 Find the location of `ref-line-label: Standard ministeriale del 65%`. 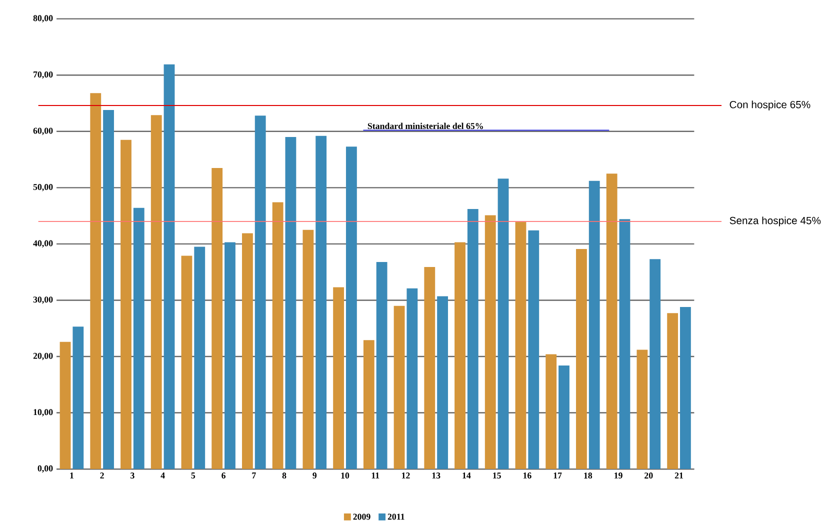

ref-line-label: Standard ministeriale del 65% is located at coordinates (425, 126).